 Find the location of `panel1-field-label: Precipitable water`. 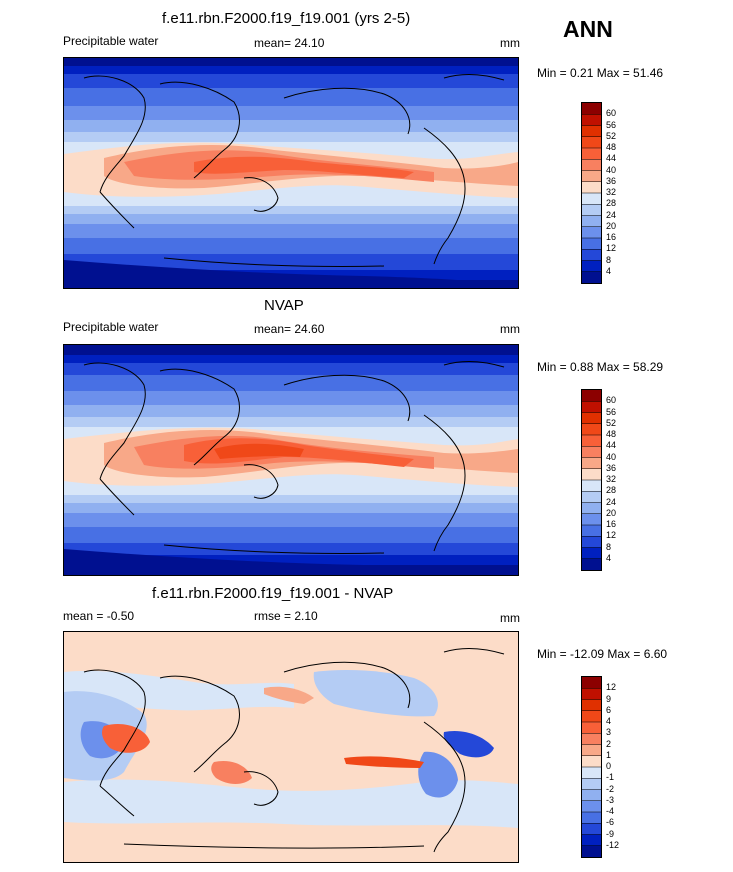

panel1-field-label: Precipitable water is located at coordinates (111, 41).